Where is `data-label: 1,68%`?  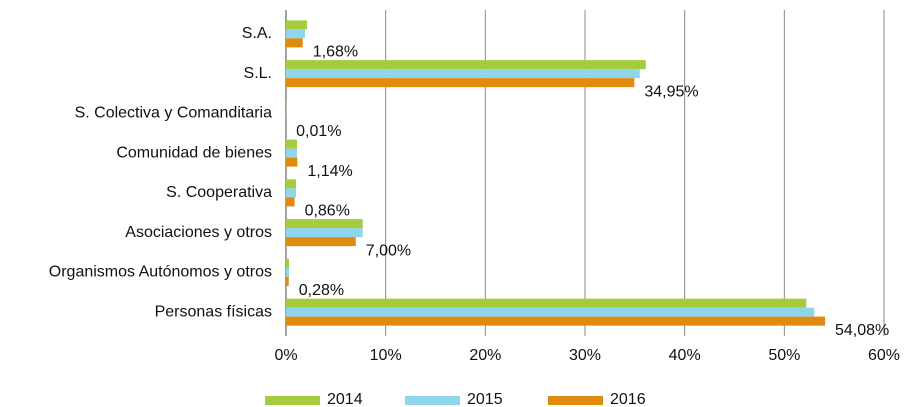
data-label: 1,68% is located at coordinates (335, 52).